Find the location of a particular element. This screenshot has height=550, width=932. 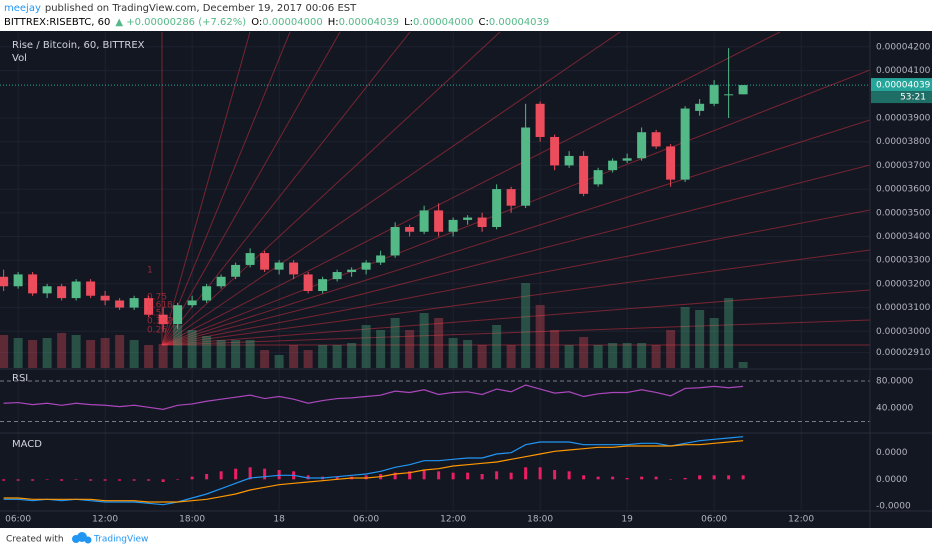

x-tick-label: 19 is located at coordinates (627, 520).